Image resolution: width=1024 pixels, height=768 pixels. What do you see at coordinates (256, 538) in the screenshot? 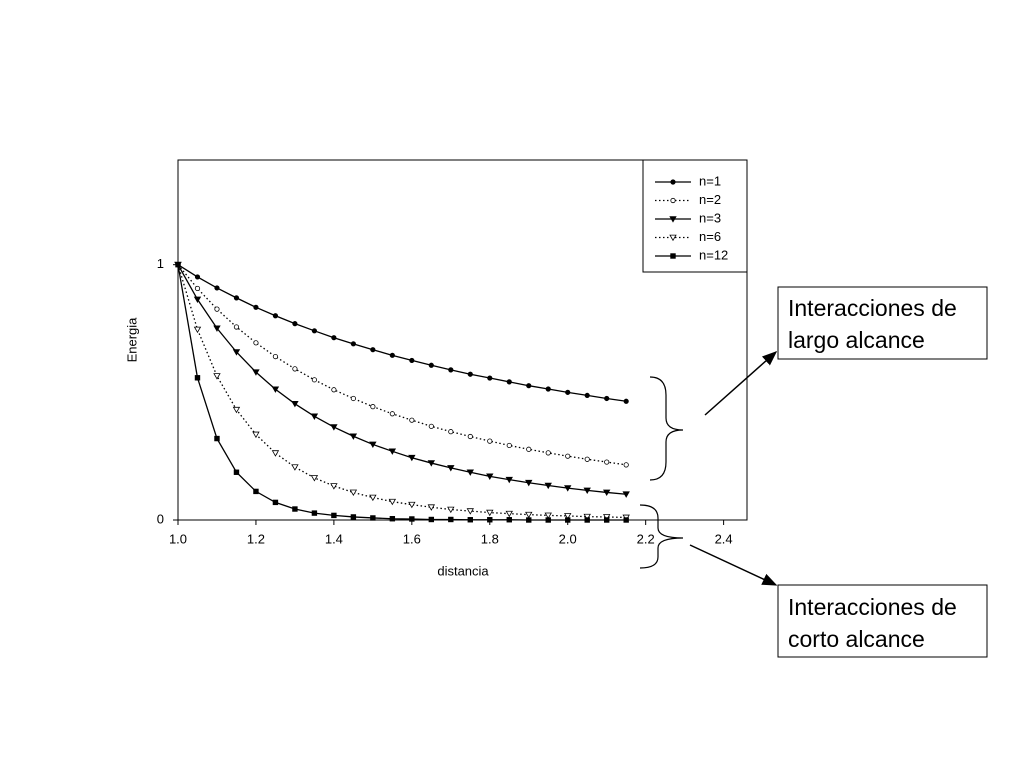
I see `x-tick-label: 1.2` at bounding box center [256, 538].